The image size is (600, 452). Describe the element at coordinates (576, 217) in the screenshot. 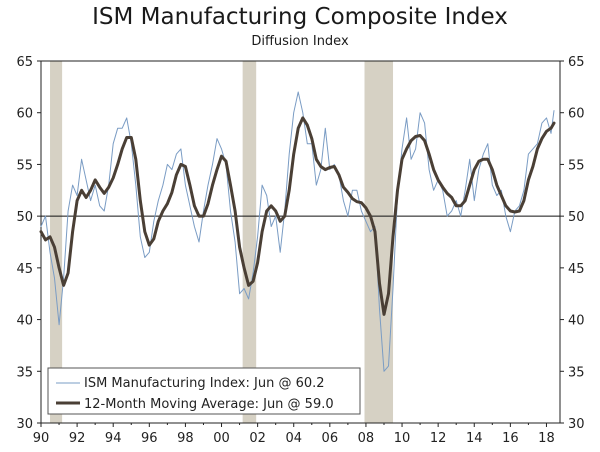

I see `y-tick-label-right: 50` at that location.